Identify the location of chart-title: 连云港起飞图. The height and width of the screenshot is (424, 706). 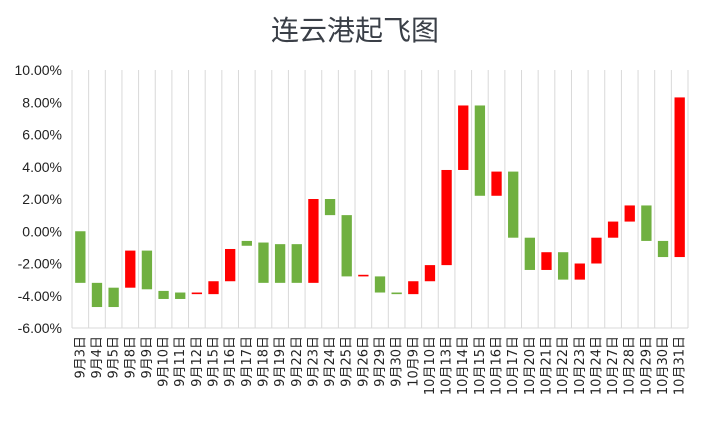
(355, 30).